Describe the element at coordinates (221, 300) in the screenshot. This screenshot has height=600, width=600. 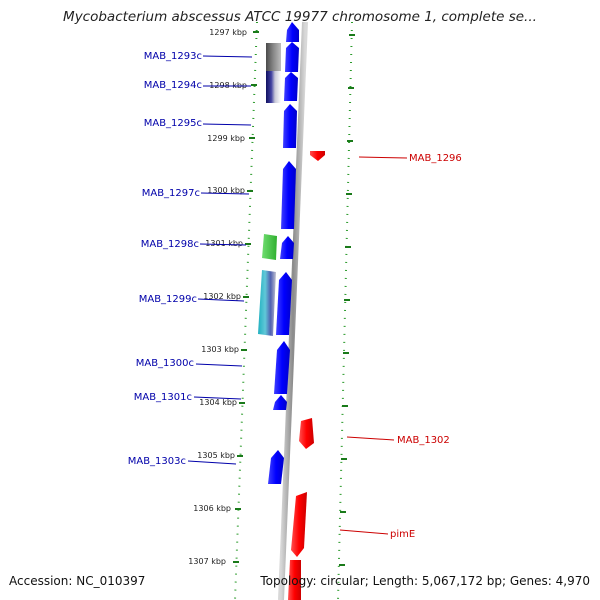
I see `connector-MAB_1299c` at that location.